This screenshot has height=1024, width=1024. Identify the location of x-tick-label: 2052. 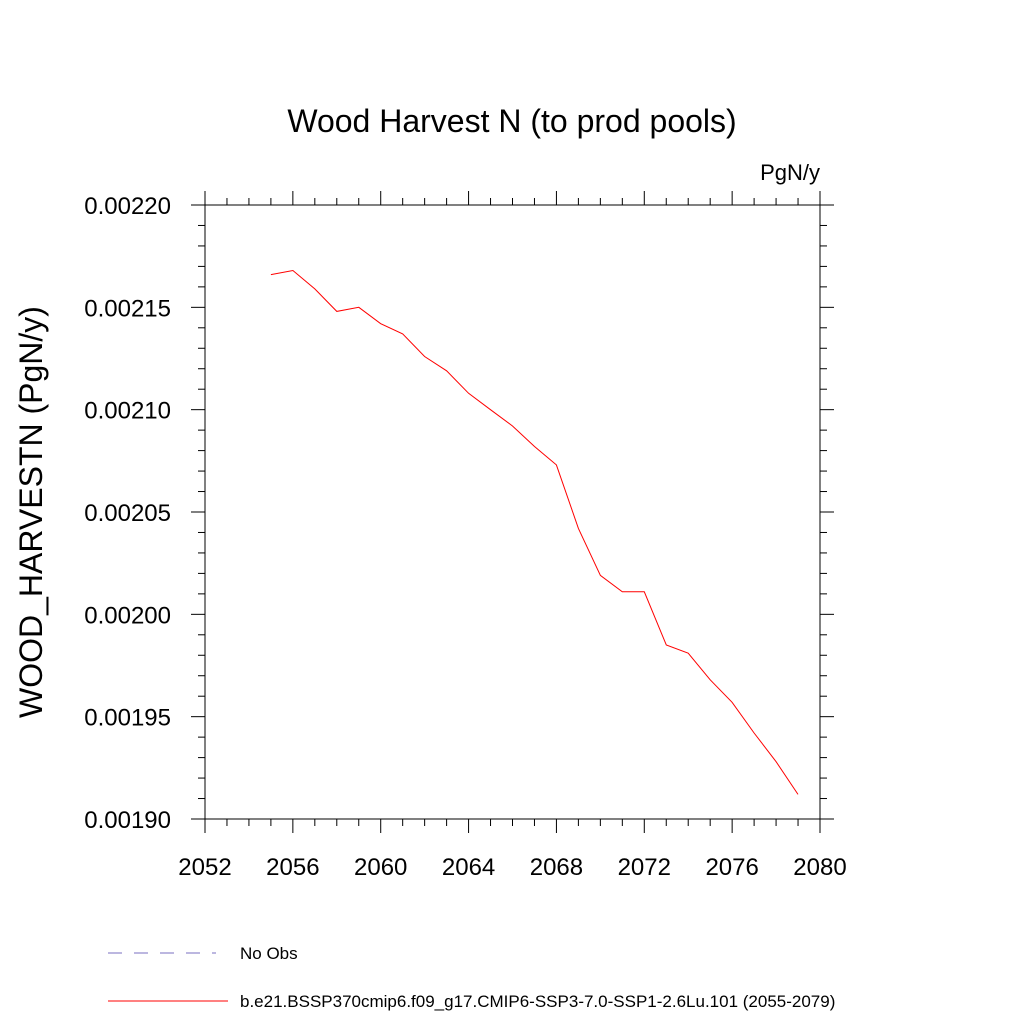
(204, 867).